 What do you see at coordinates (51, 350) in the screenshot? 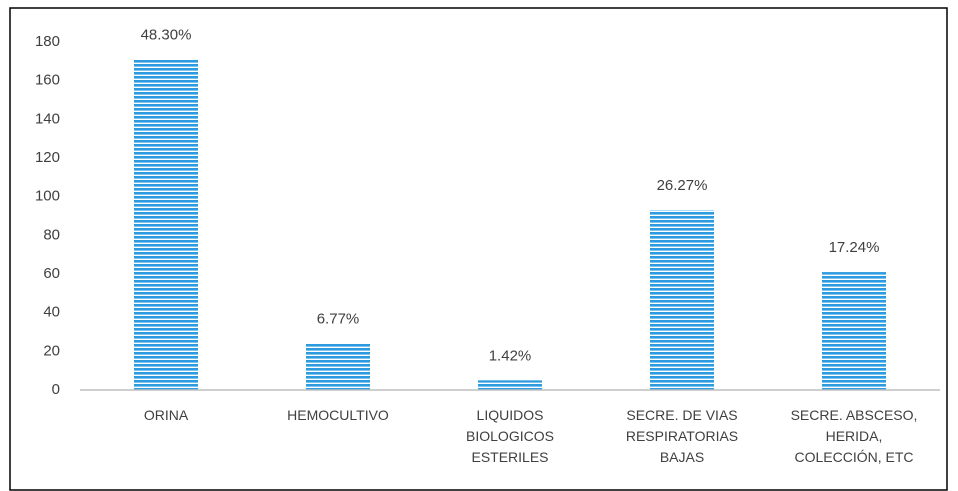
I see `y-tick-label: 20` at bounding box center [51, 350].